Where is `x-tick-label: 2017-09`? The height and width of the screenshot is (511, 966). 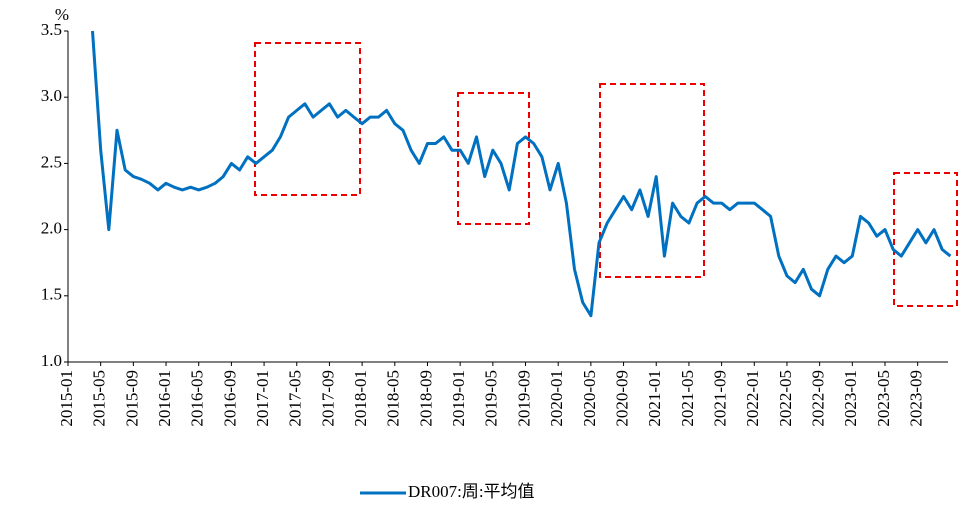
x-tick-label: 2017-09 is located at coordinates (327, 398).